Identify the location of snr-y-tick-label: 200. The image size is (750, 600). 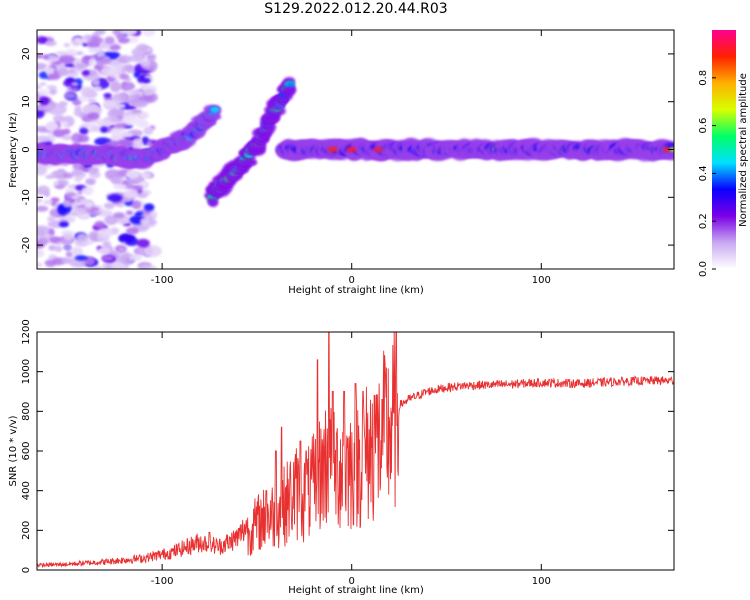
(26, 530).